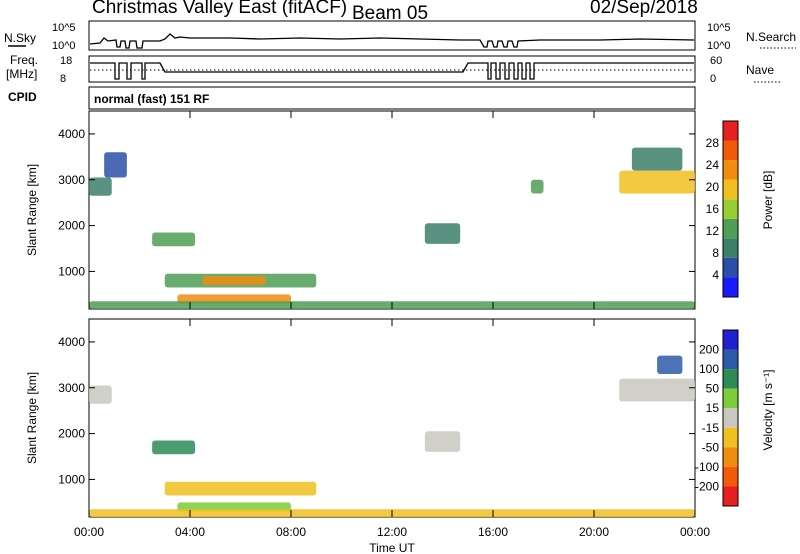  I want to click on velocity-colorbar-frame, so click(730, 418).